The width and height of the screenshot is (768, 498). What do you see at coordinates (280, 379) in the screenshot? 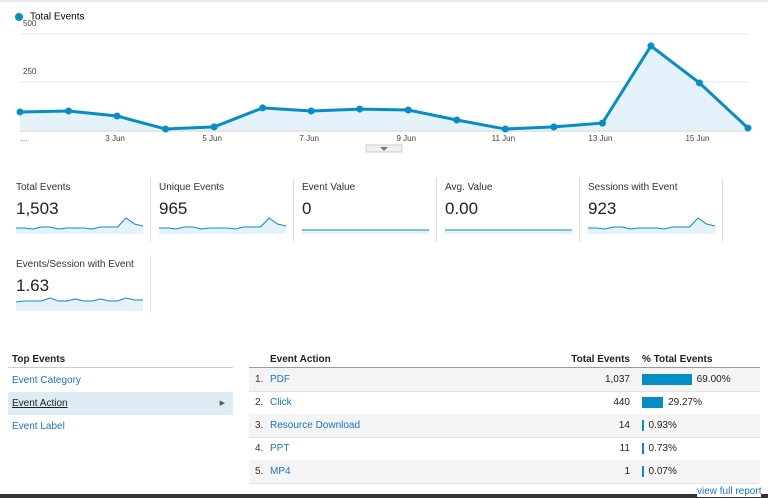
I see `event-action-link: PDF` at bounding box center [280, 379].